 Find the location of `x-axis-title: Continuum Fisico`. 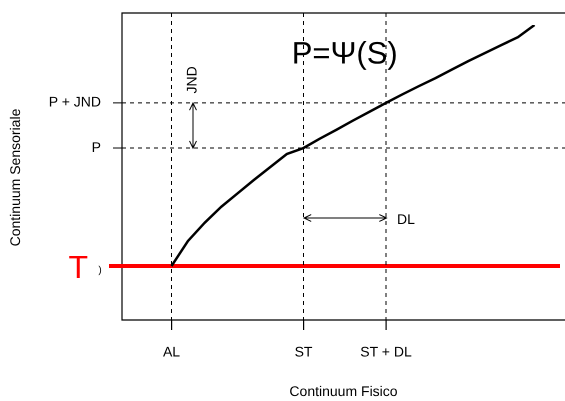

x-axis-title: Continuum Fisico is located at coordinates (343, 390).